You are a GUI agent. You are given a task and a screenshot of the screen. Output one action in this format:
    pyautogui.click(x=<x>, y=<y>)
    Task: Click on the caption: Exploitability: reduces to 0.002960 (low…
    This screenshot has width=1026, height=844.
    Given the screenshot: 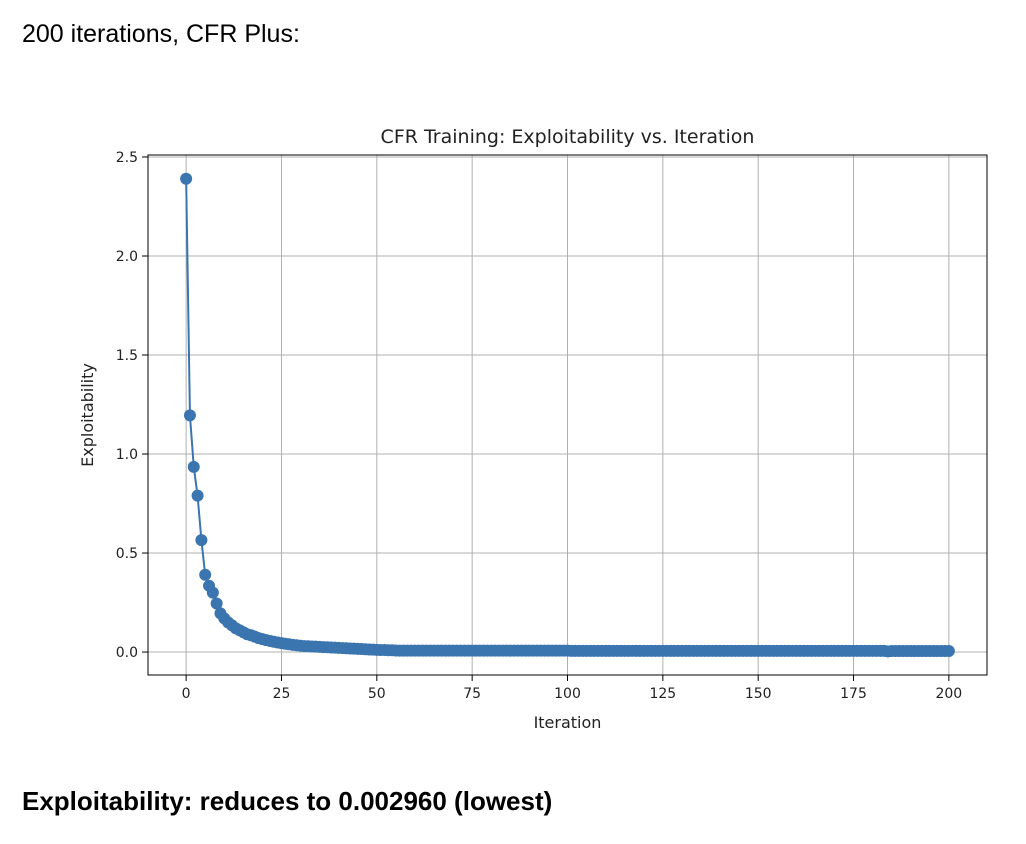 What is the action you would take?
    pyautogui.click(x=287, y=801)
    